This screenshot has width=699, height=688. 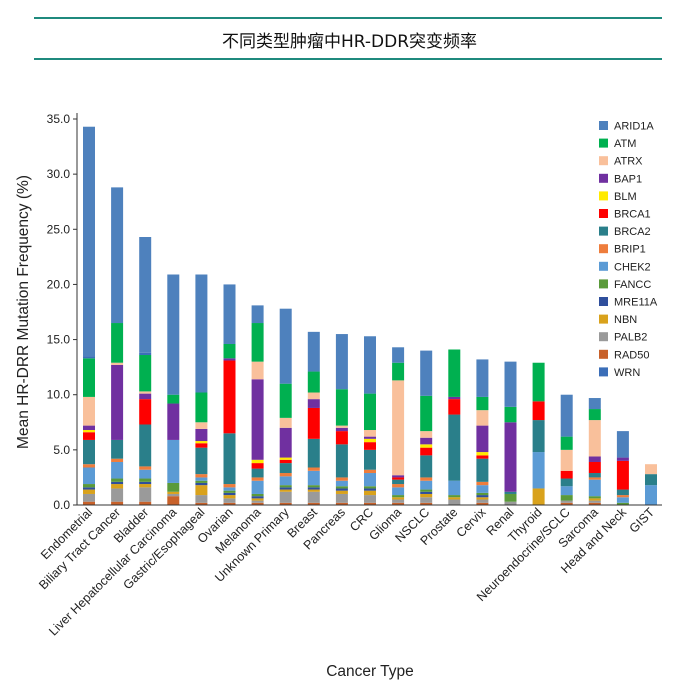 I want to click on legend-label: ARID1A, so click(x=634, y=127).